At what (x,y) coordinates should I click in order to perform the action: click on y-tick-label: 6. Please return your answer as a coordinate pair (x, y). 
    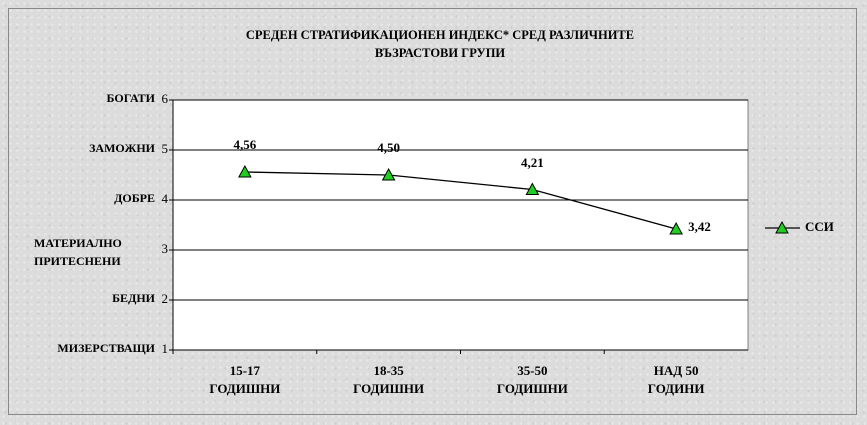
    Looking at the image, I should click on (165, 98).